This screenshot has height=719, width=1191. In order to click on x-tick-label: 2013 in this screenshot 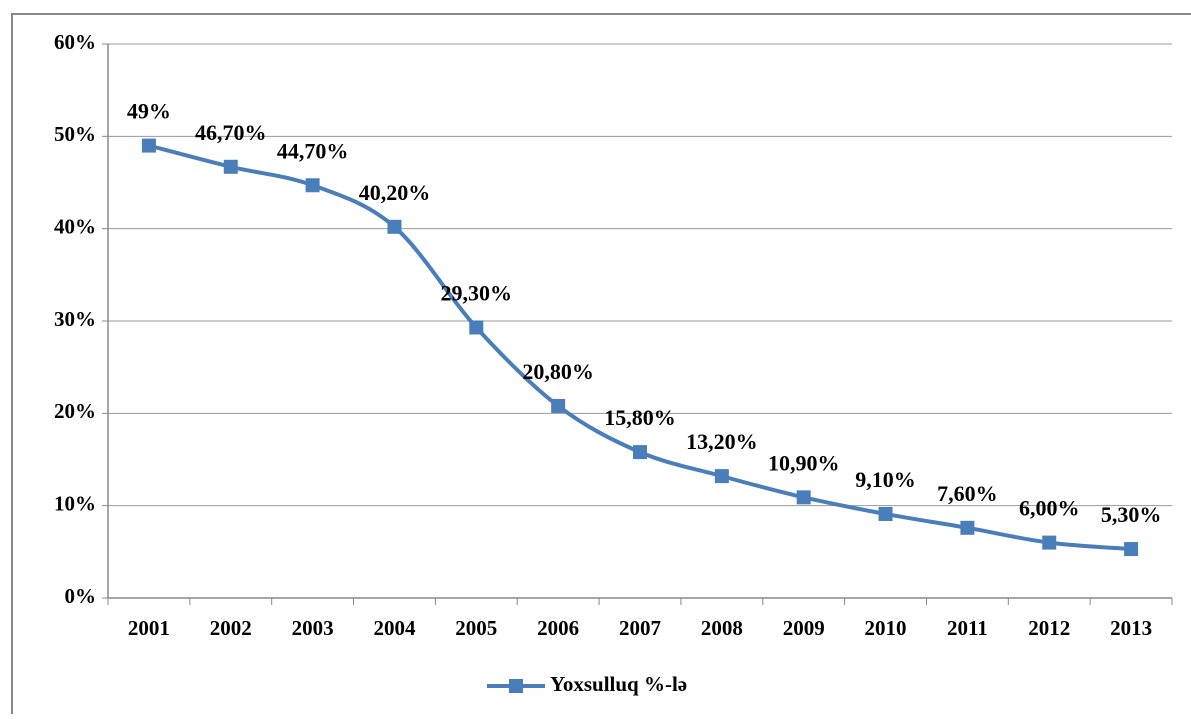, I will do `click(1131, 628)`.